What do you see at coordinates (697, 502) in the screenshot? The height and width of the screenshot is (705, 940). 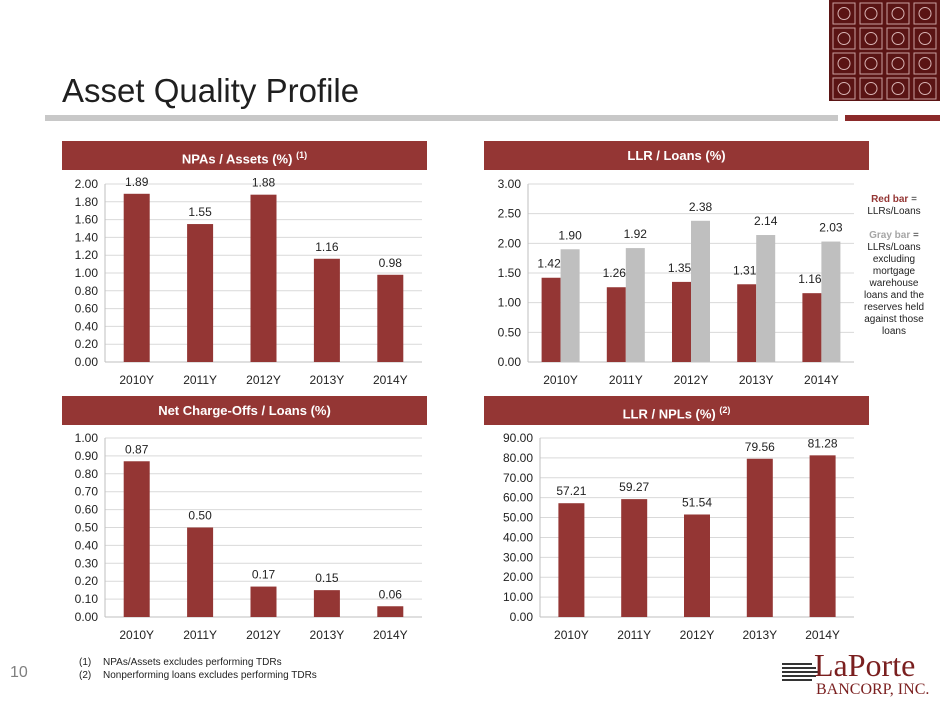 I see `npl-data-label: 51.54` at bounding box center [697, 502].